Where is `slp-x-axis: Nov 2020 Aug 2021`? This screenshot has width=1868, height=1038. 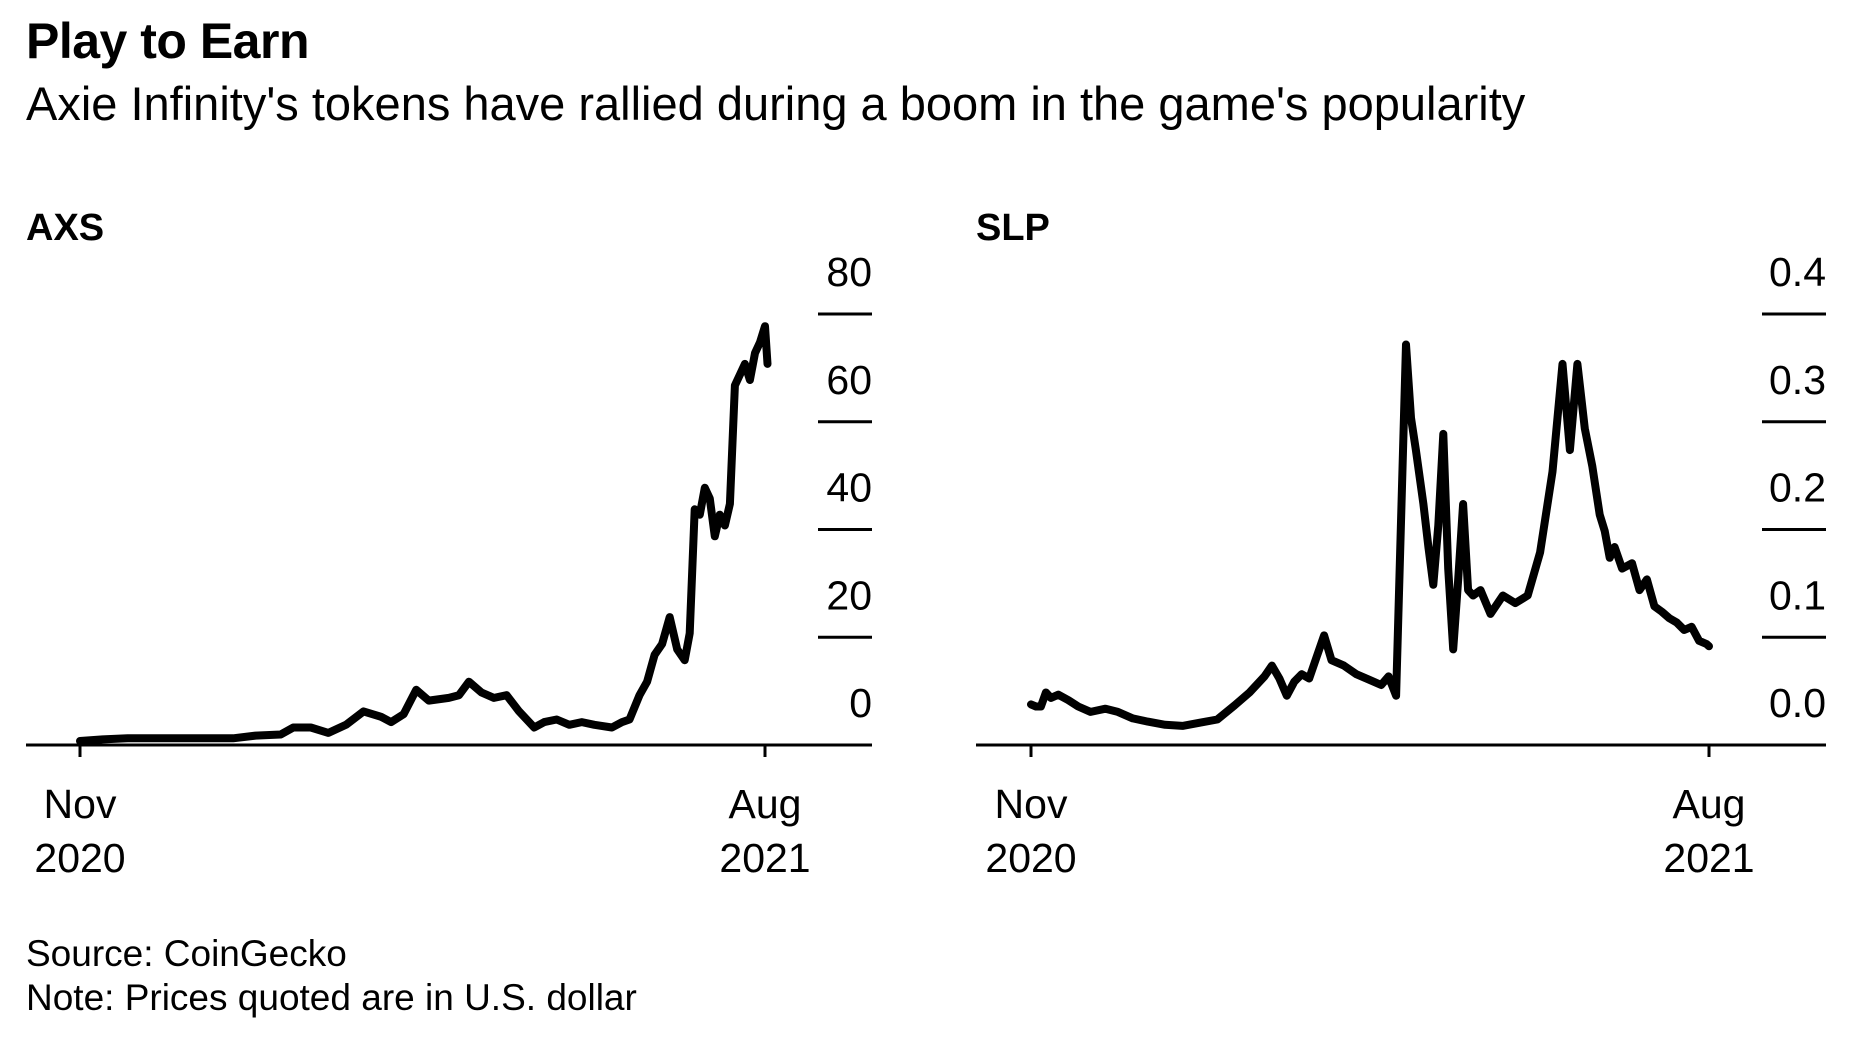
slp-x-axis: Nov 2020 Aug 2021 is located at coordinates (1370, 813).